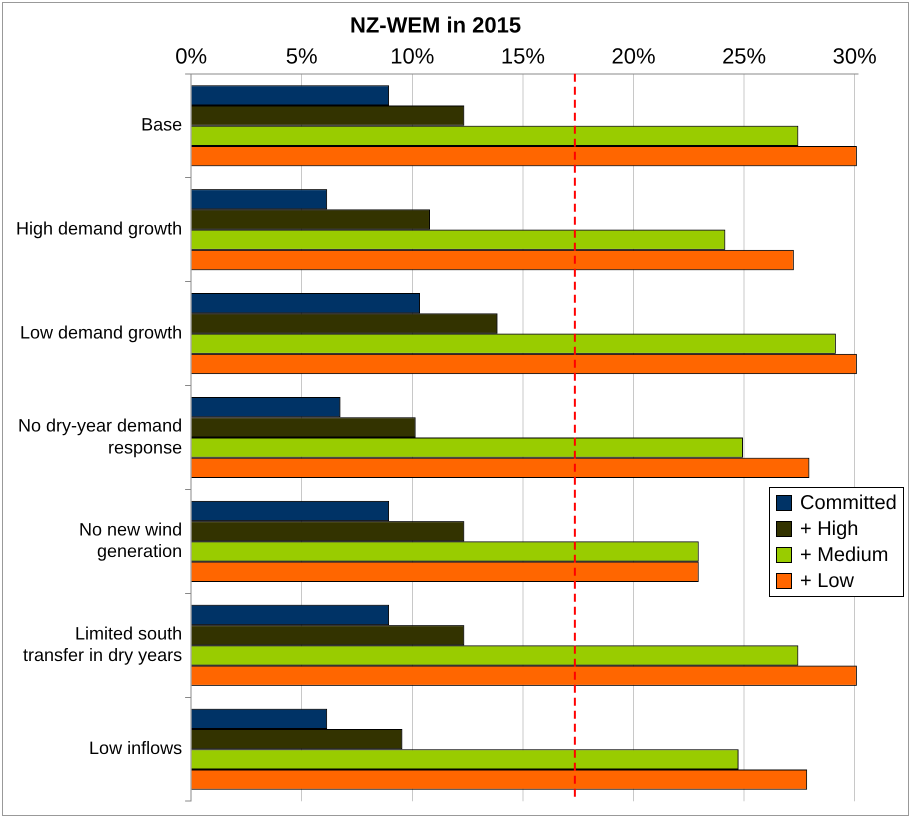 This screenshot has height=818, width=911. Describe the element at coordinates (854, 56) in the screenshot. I see `x-tick-label: 30%` at that location.